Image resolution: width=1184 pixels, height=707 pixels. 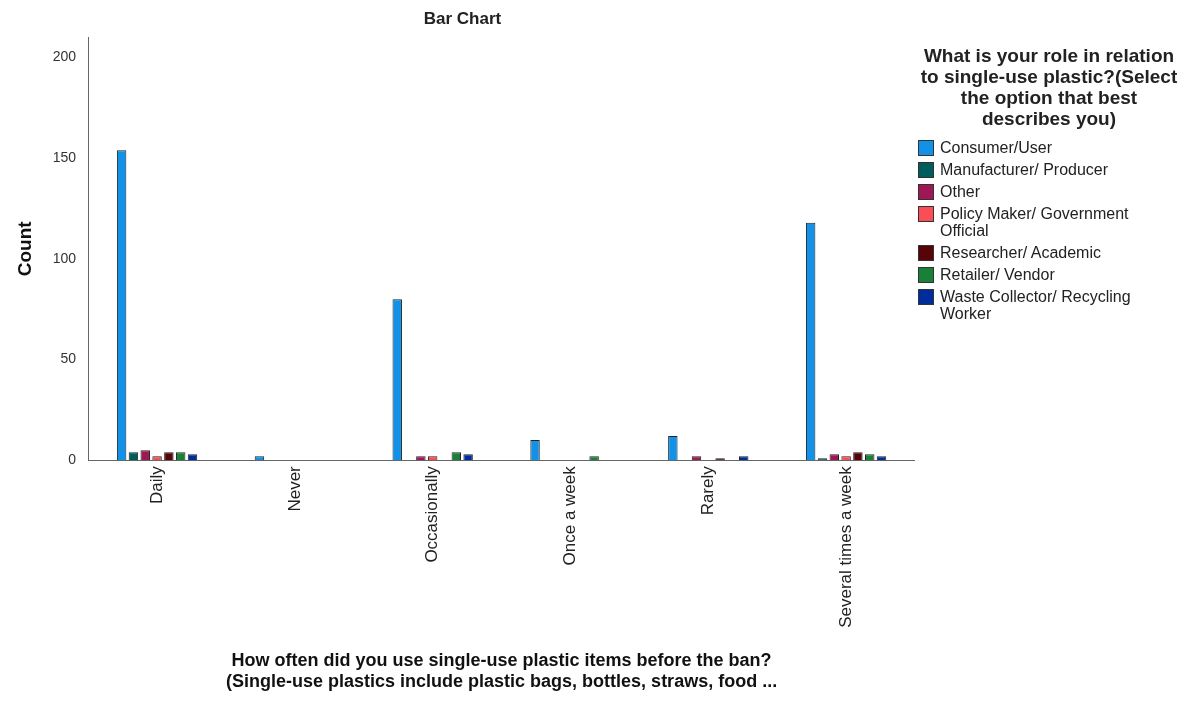 I want to click on legend-label: Other, so click(x=960, y=191).